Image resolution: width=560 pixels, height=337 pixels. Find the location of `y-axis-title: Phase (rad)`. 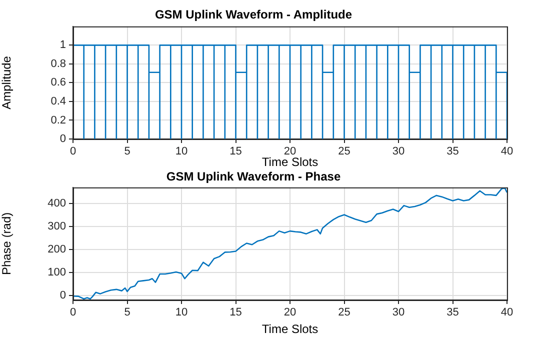

y-axis-title: Phase (rad) is located at coordinates (7, 244).